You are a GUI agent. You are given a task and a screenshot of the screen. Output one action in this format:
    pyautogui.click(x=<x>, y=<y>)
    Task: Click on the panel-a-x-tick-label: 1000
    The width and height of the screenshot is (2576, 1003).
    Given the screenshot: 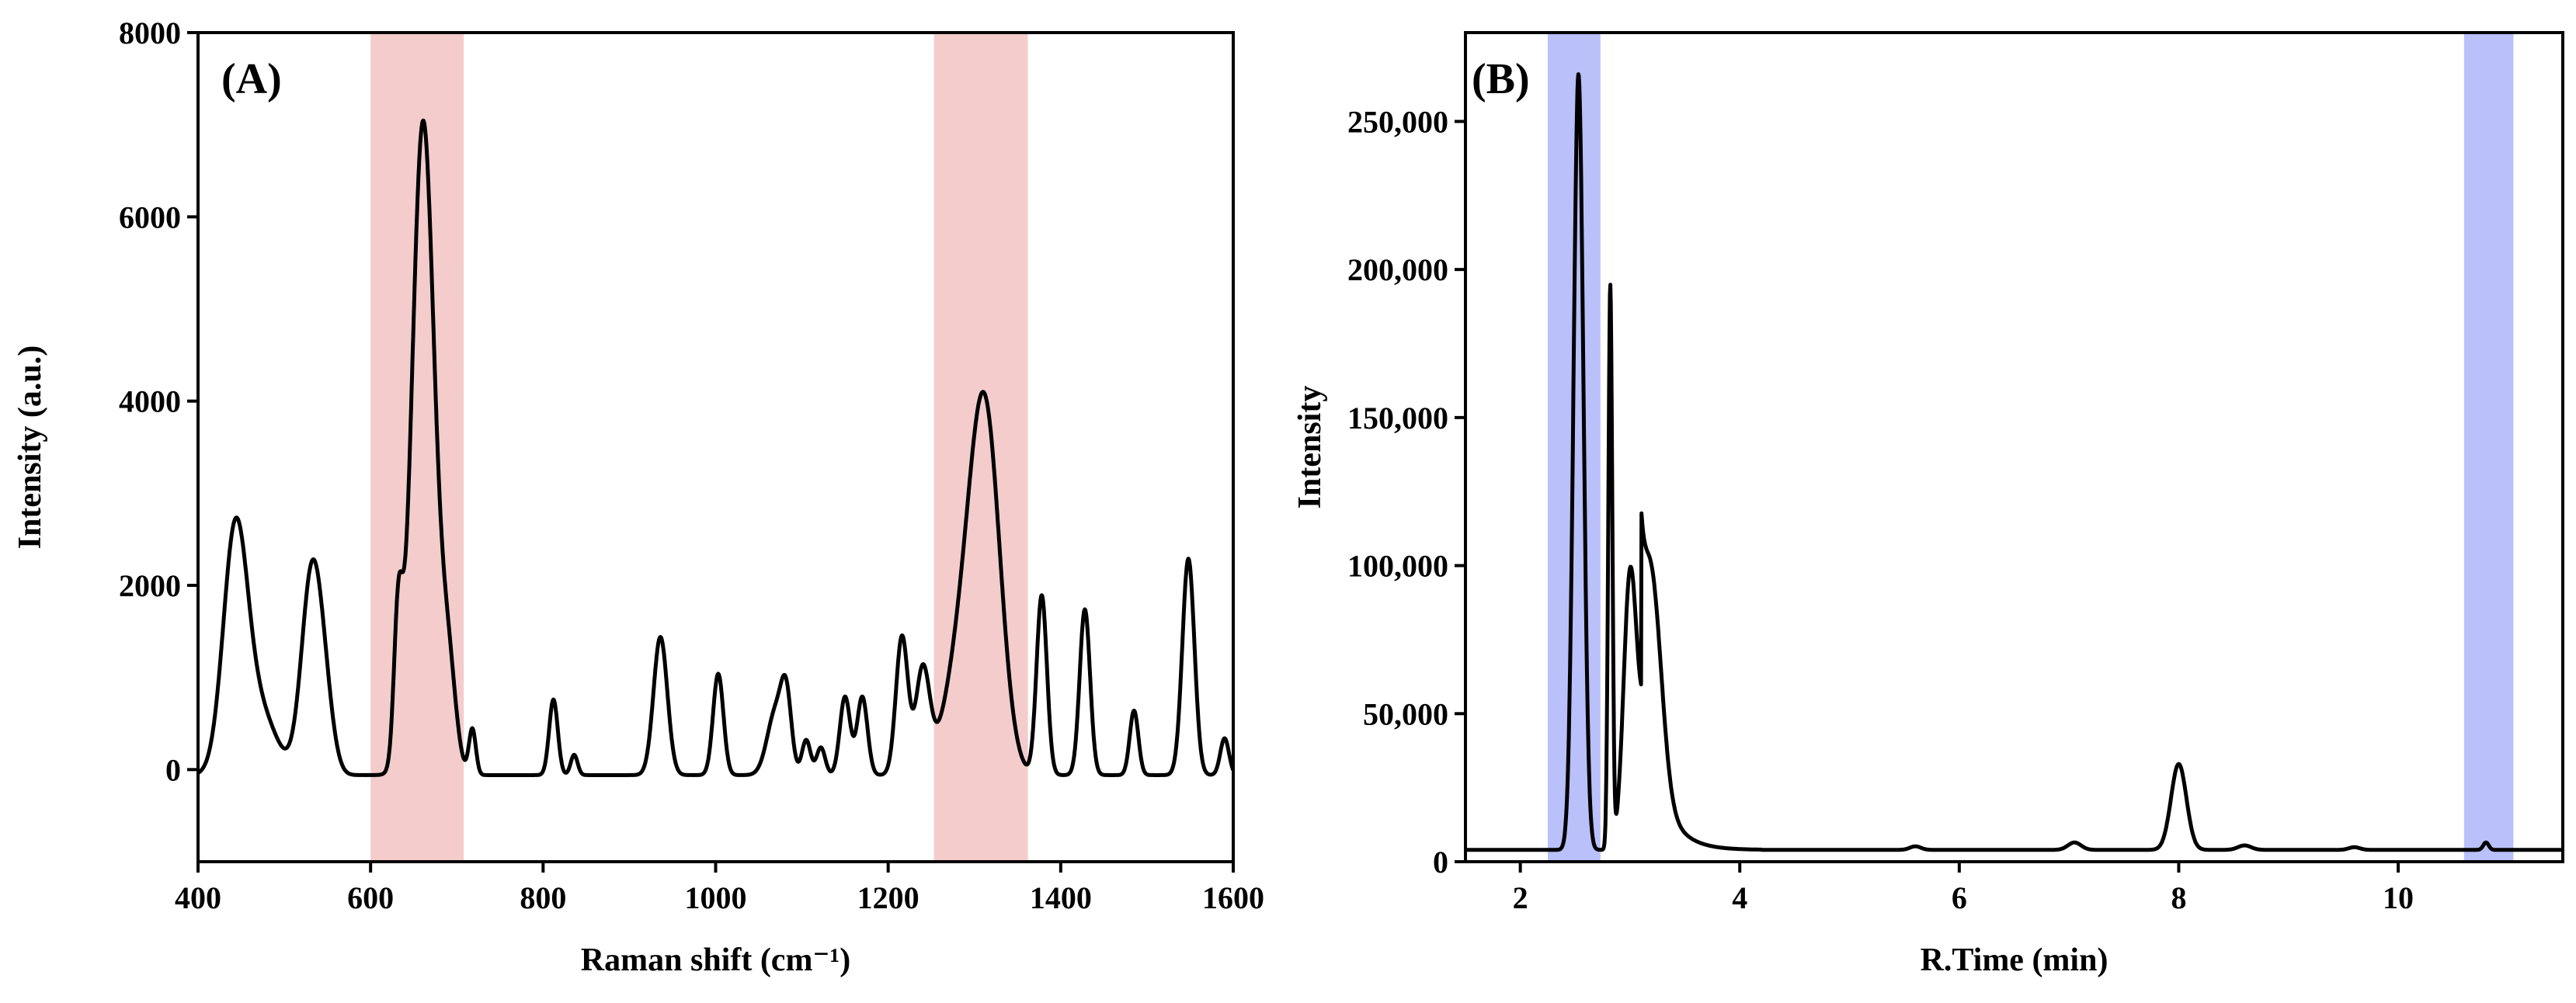 What is the action you would take?
    pyautogui.click(x=716, y=897)
    